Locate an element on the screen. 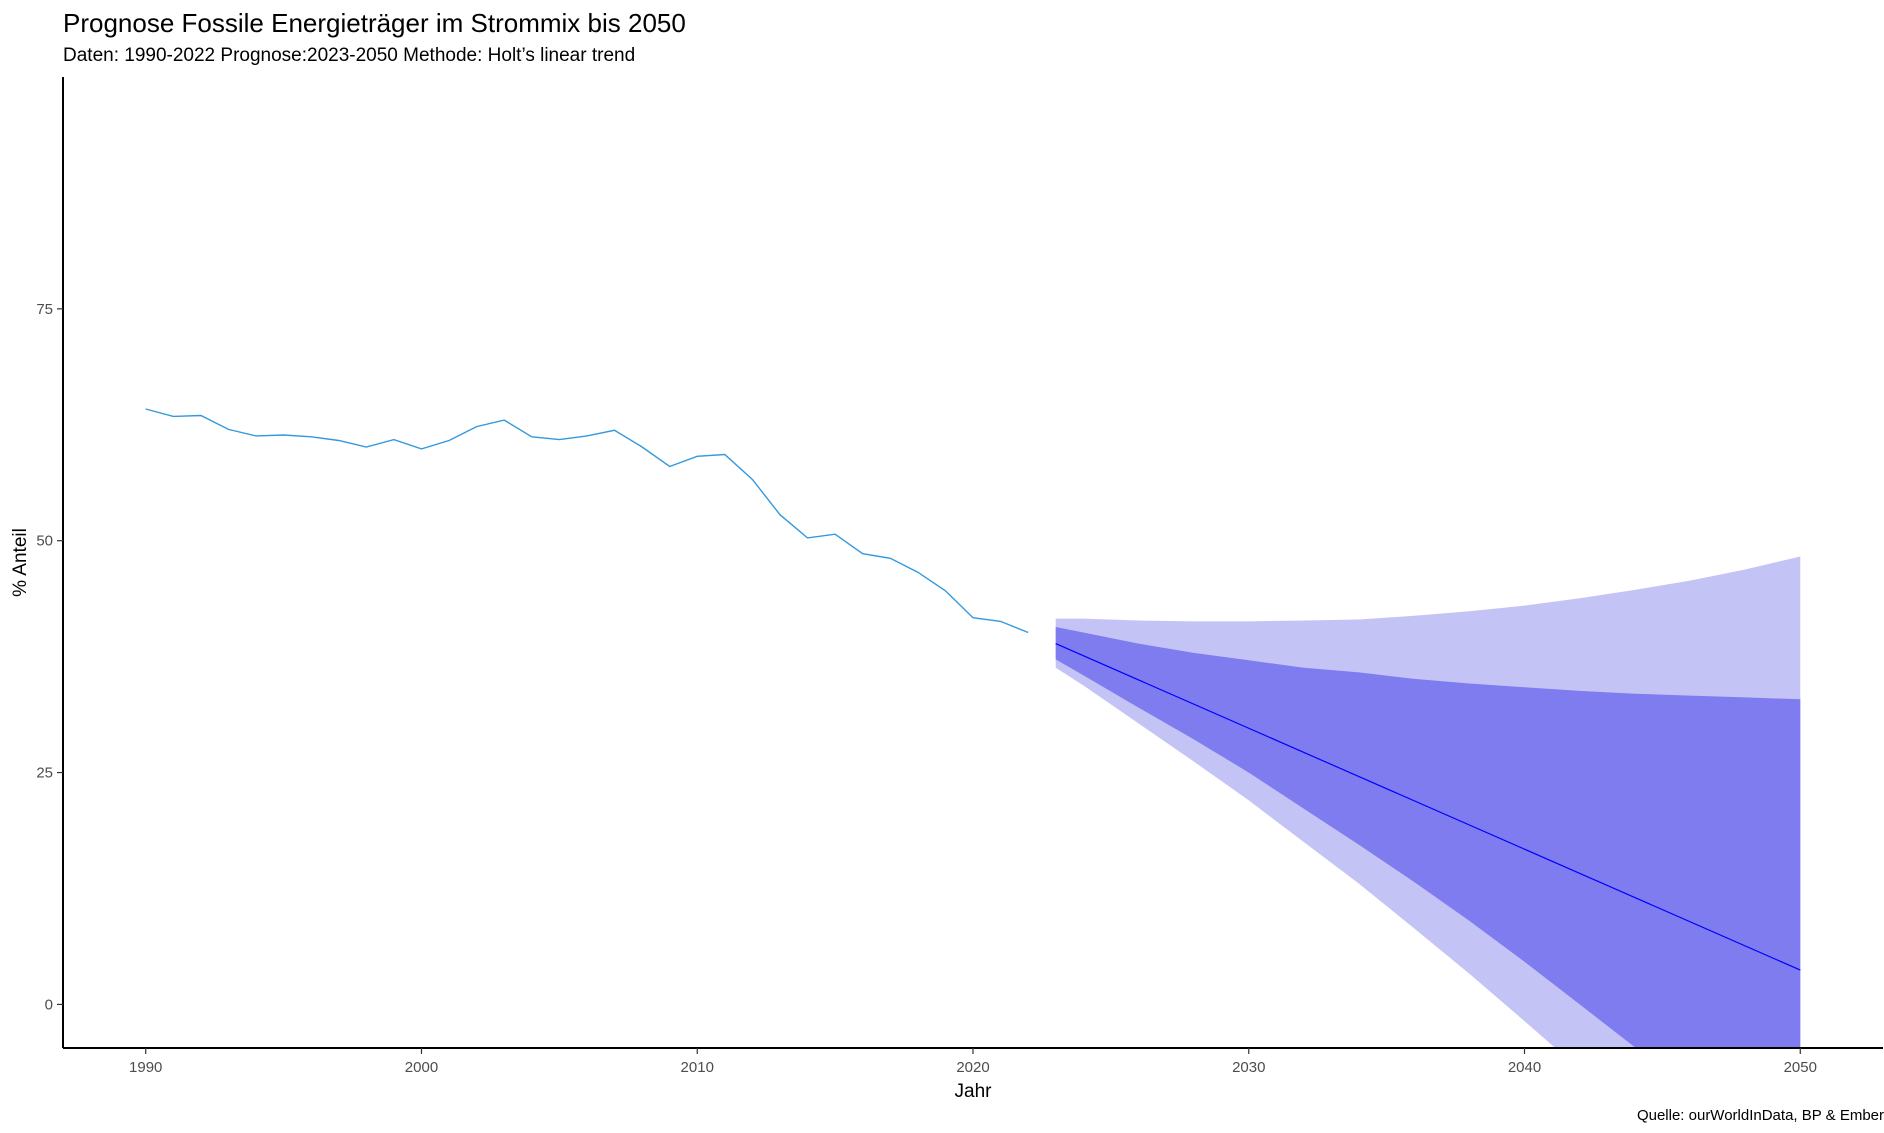 The height and width of the screenshot is (1133, 1884). y-tick-label: 50 is located at coordinates (44, 541).